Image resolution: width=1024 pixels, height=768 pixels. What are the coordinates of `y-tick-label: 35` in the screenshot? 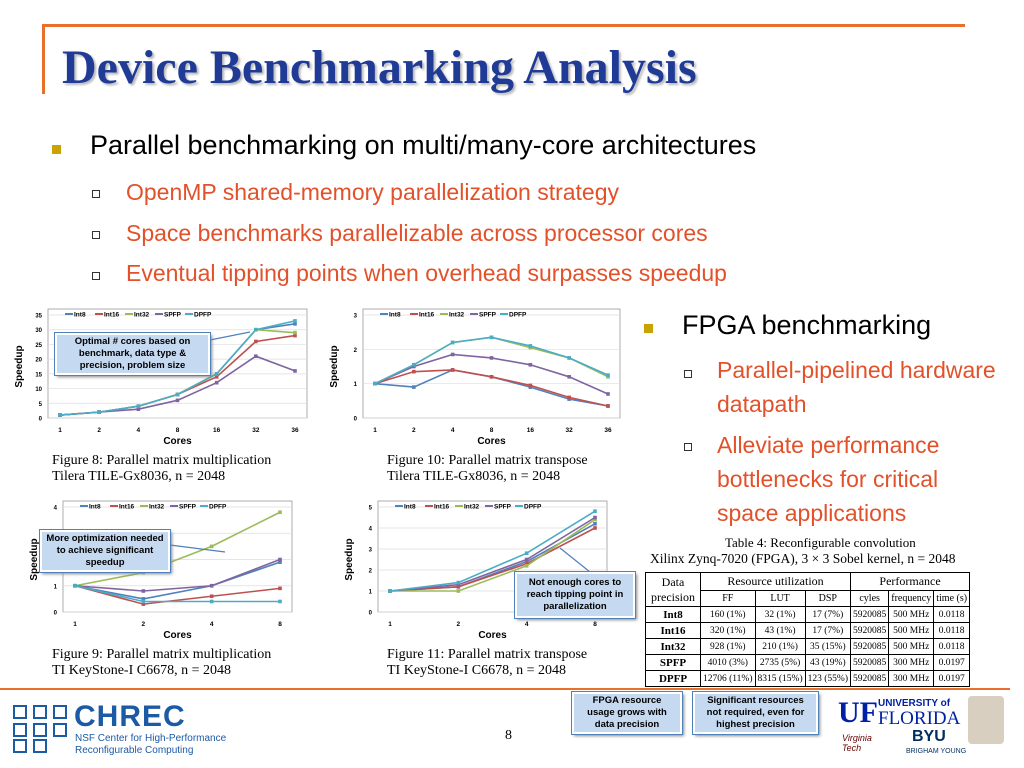 It's located at (38, 317).